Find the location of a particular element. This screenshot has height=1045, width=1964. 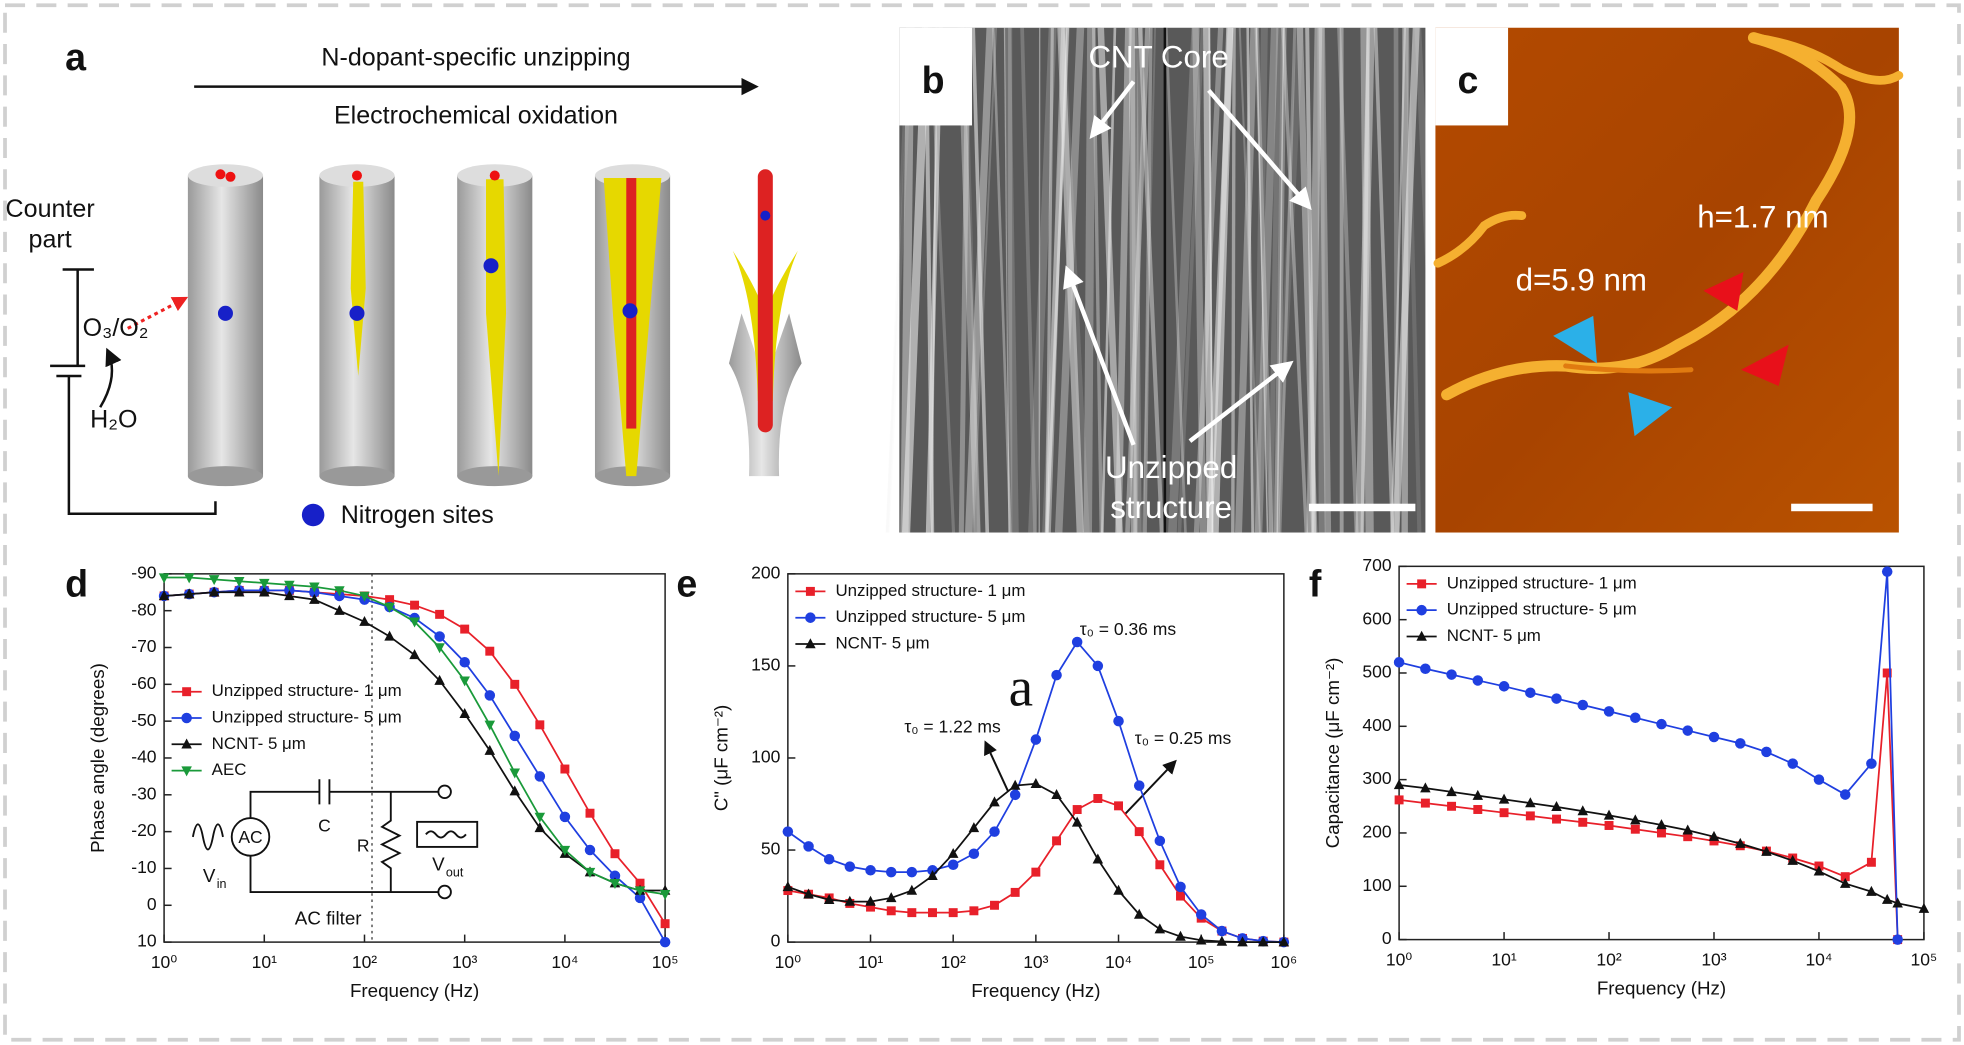

inset-text: in is located at coordinates (222, 884).